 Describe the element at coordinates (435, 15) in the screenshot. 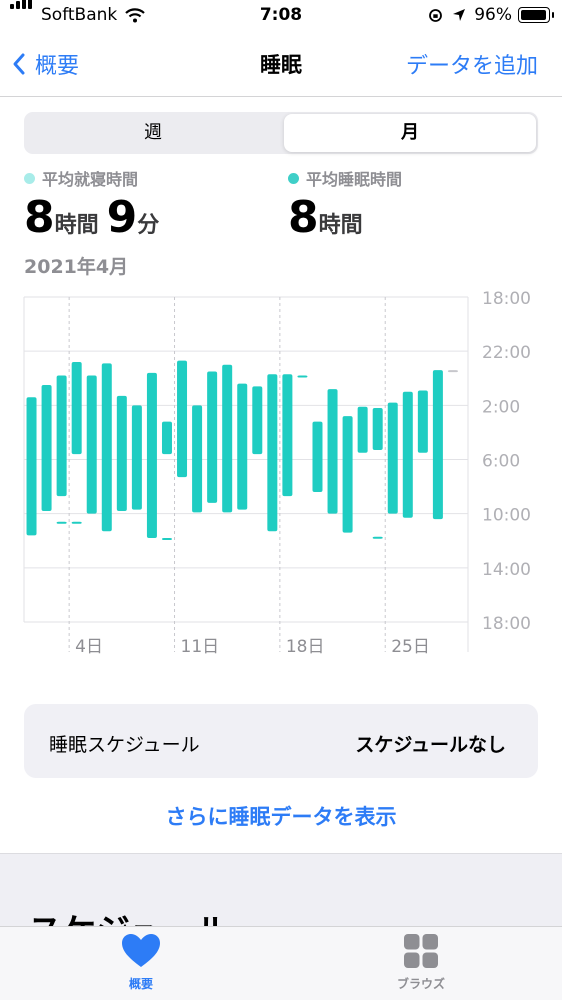

I see `orientation-lock-icon` at that location.